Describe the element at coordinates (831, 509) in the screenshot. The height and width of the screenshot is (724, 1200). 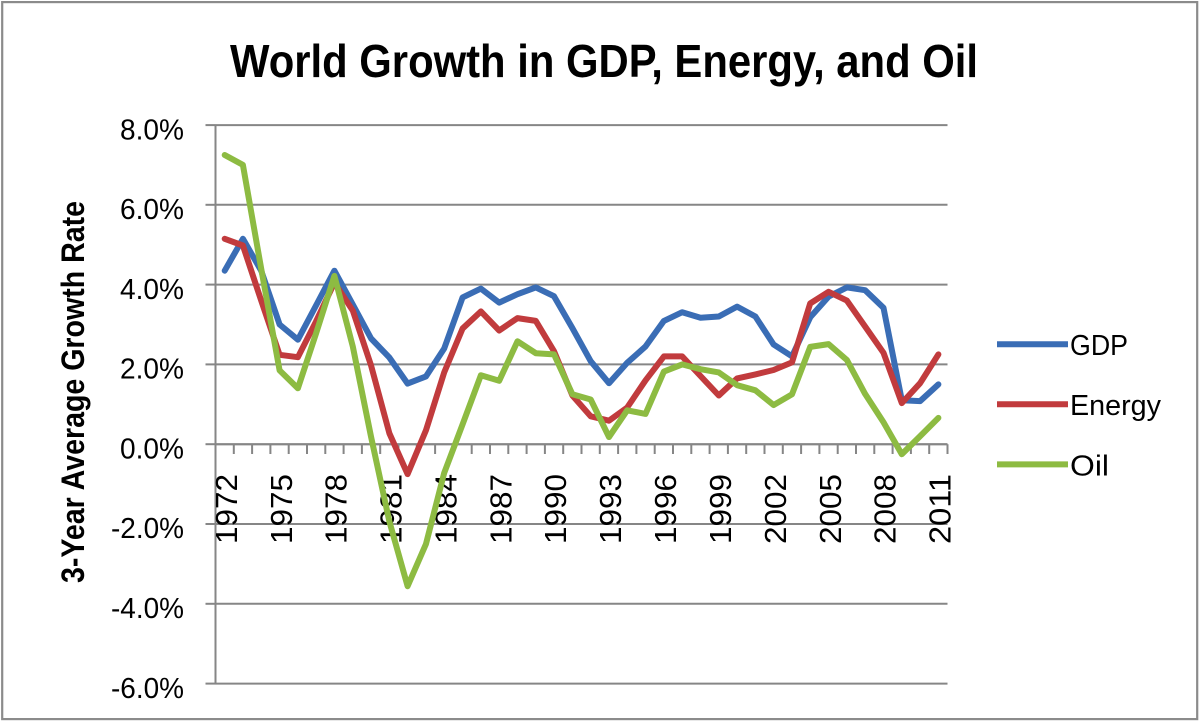
I see `svg-text: 2005` at that location.